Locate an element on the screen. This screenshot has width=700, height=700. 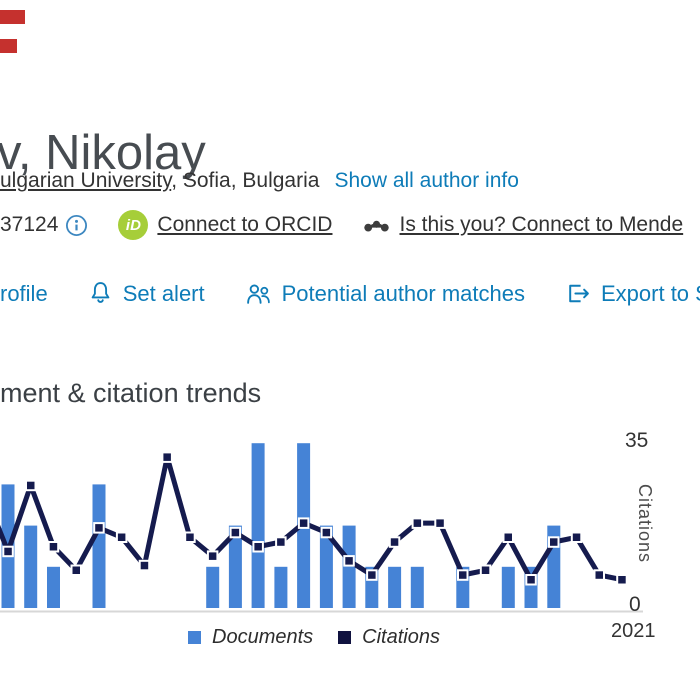
edit-profile-label: rofile is located at coordinates (24, 293).